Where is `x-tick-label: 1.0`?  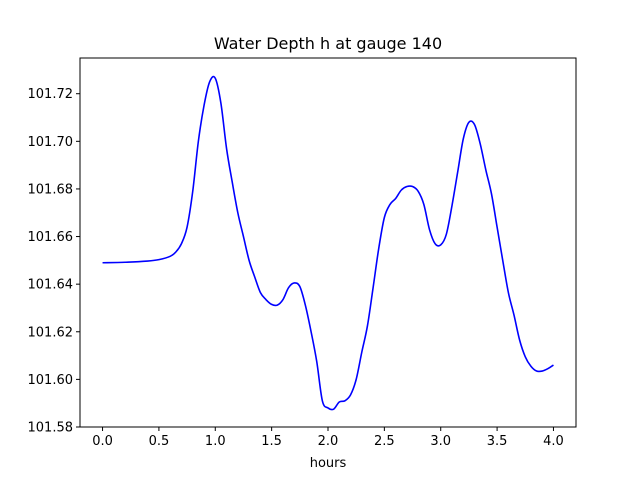
x-tick-label: 1.0 is located at coordinates (215, 441).